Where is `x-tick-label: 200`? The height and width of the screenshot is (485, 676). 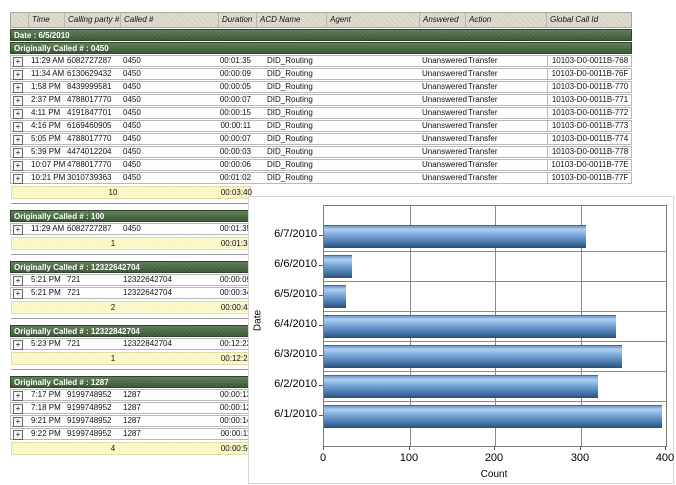
x-tick-label: 200 is located at coordinates (494, 458).